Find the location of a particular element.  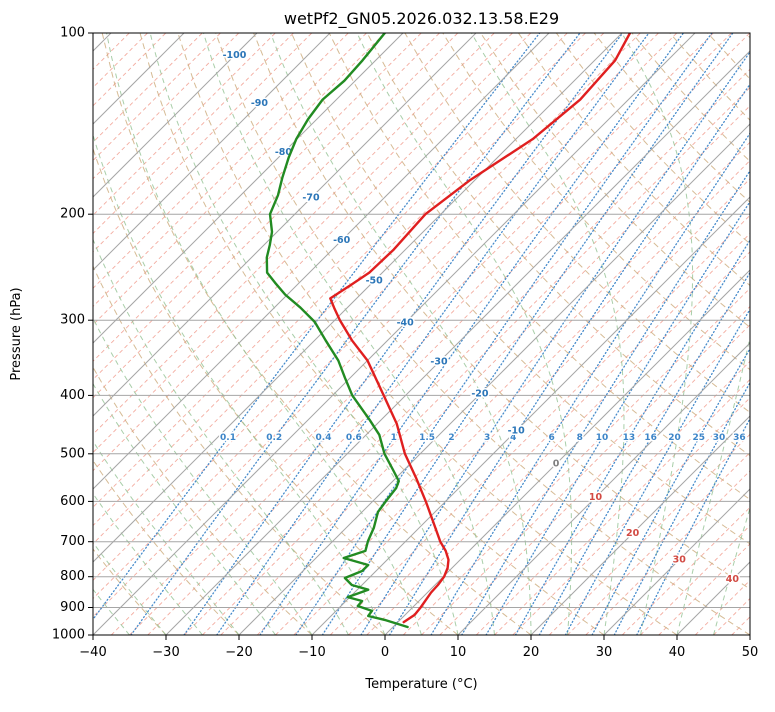

mixing-ratio-label: 0.1 is located at coordinates (228, 438).